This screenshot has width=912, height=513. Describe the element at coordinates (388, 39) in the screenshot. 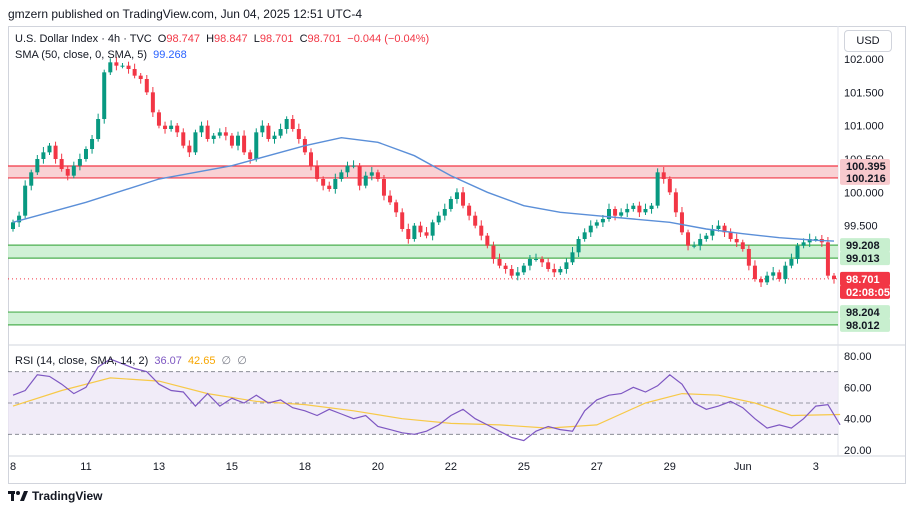

I see `change-value: −0.044 (−0.04%)` at that location.